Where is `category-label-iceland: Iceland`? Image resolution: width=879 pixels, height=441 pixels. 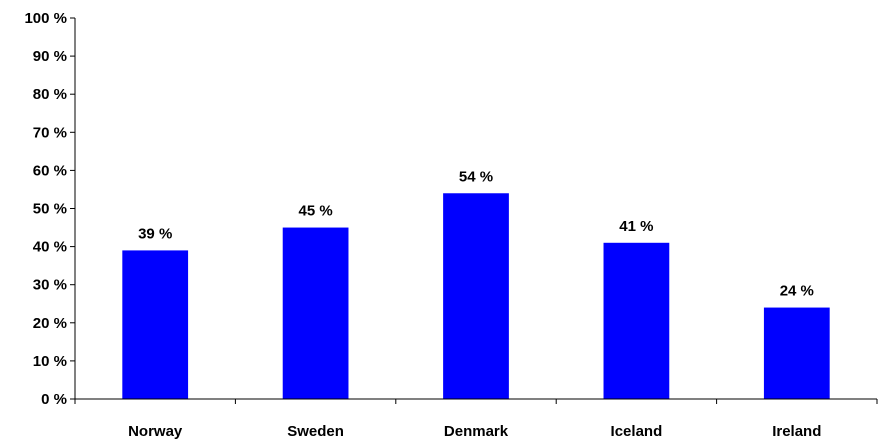 category-label-iceland: Iceland is located at coordinates (637, 431).